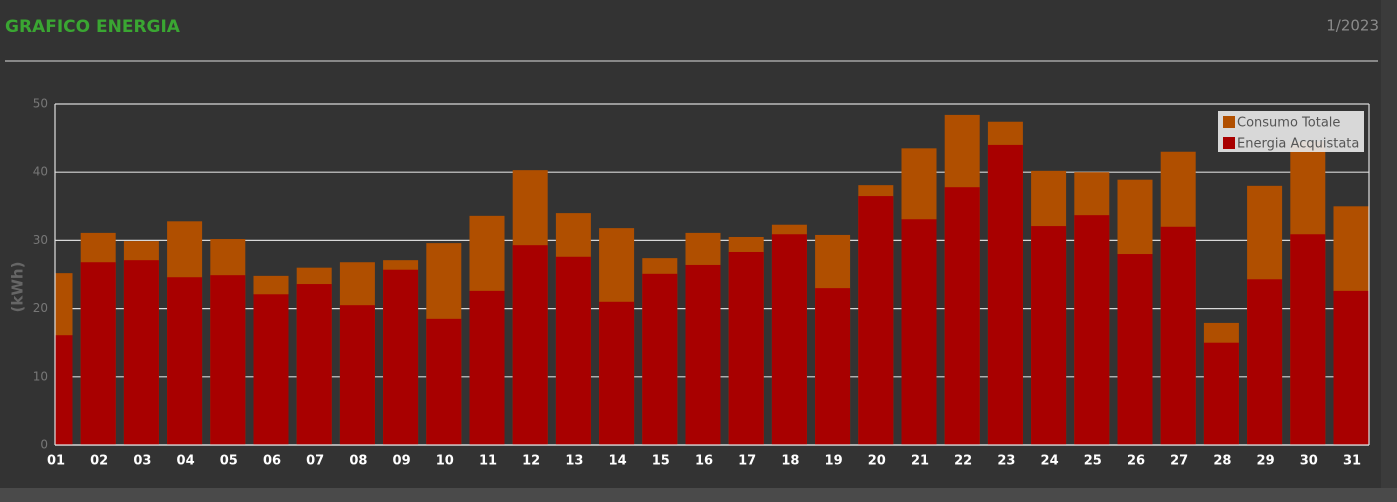  I want to click on period: 1/2023, so click(1352, 26).